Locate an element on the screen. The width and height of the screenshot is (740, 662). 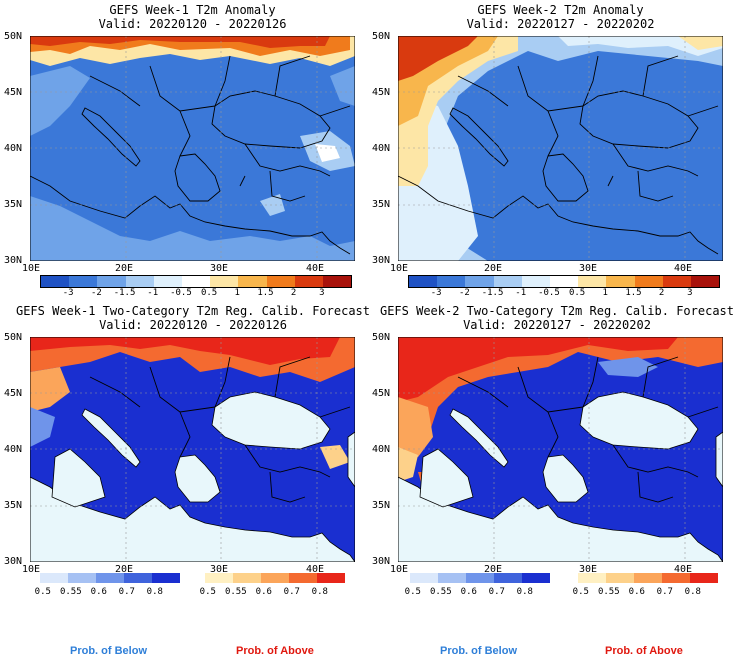
w1-anomaly-map is located at coordinates (192, 148).